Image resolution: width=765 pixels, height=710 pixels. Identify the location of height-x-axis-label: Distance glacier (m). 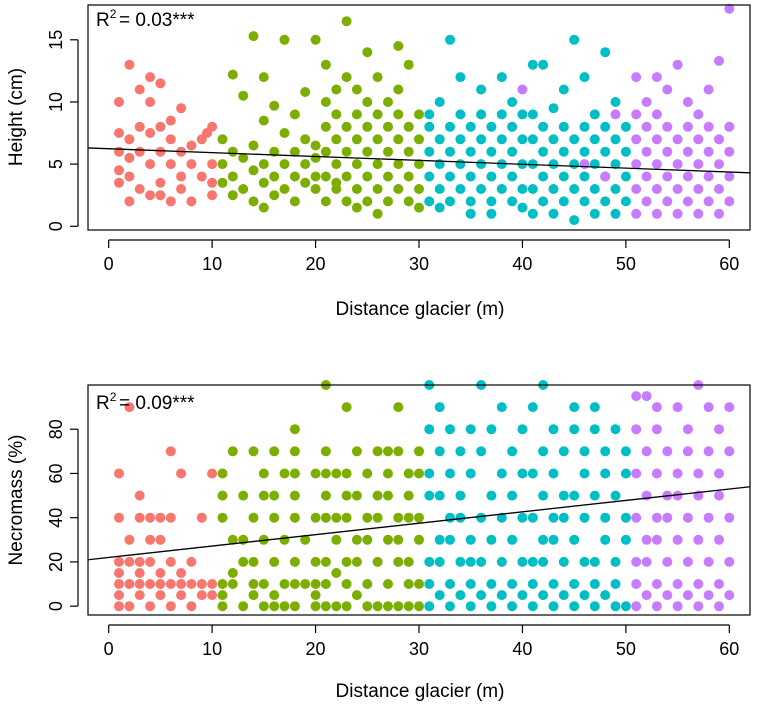
(420, 309).